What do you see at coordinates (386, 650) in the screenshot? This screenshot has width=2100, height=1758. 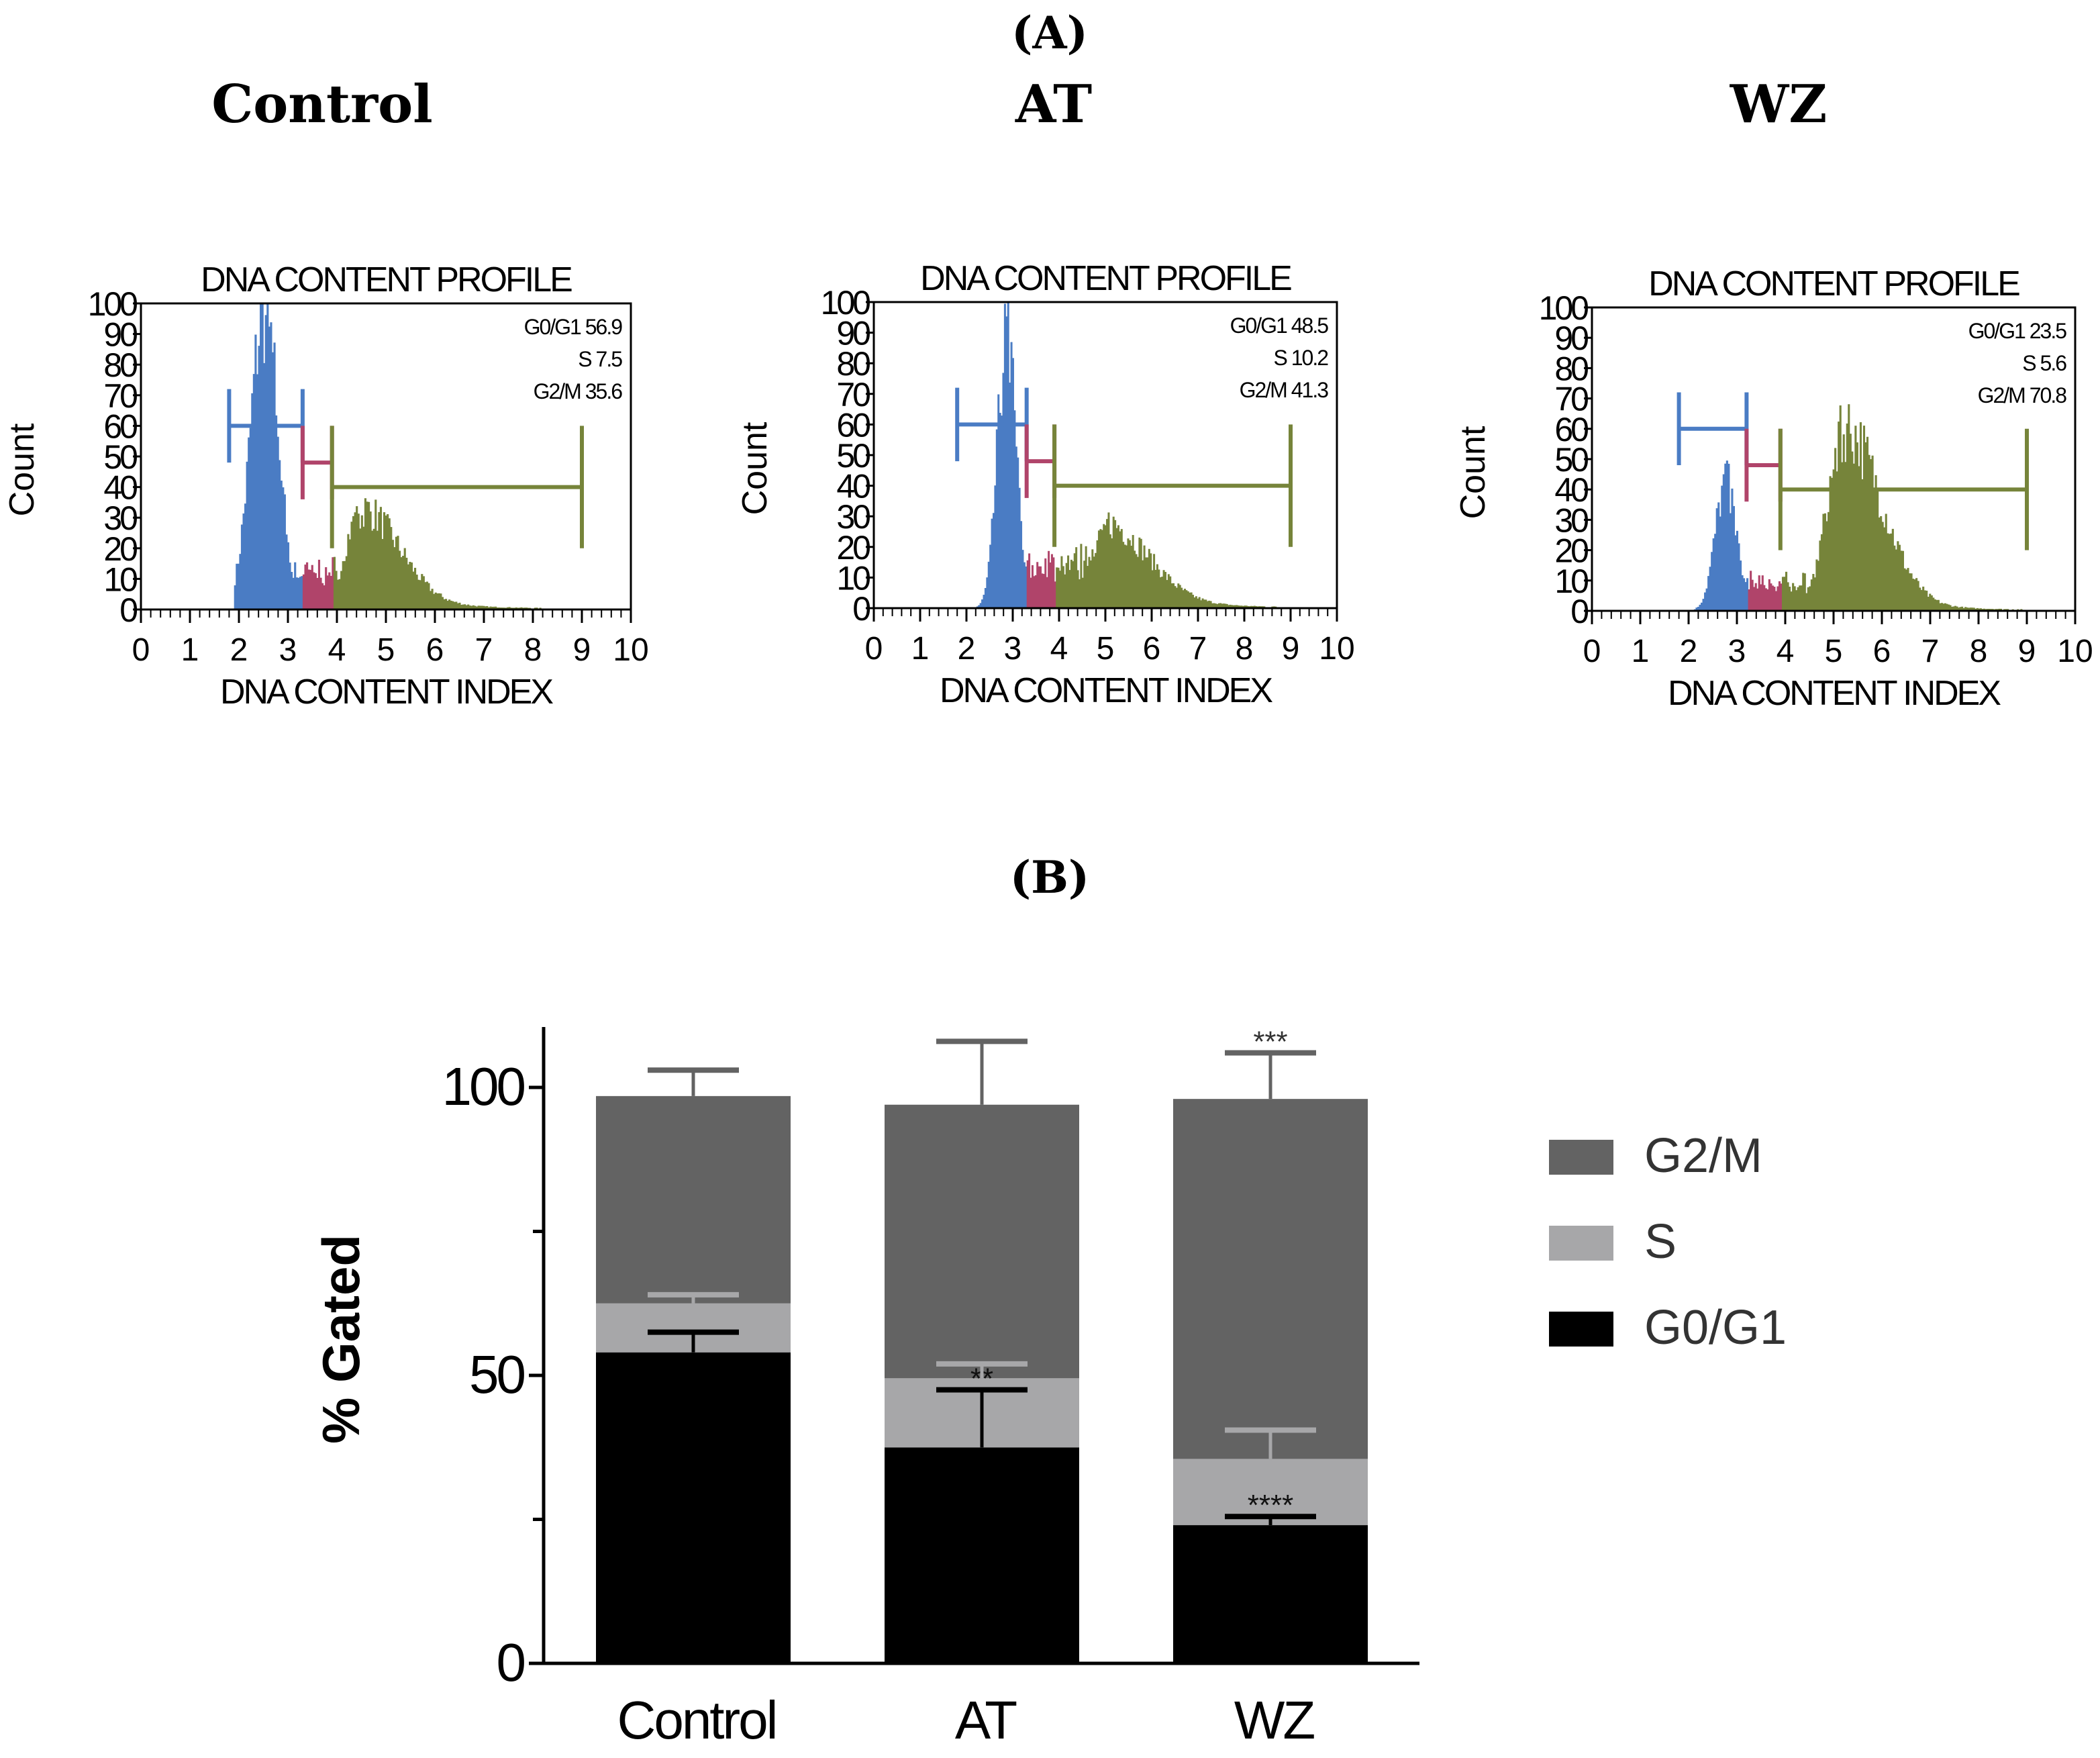 I see `x-tick-label: 5` at bounding box center [386, 650].